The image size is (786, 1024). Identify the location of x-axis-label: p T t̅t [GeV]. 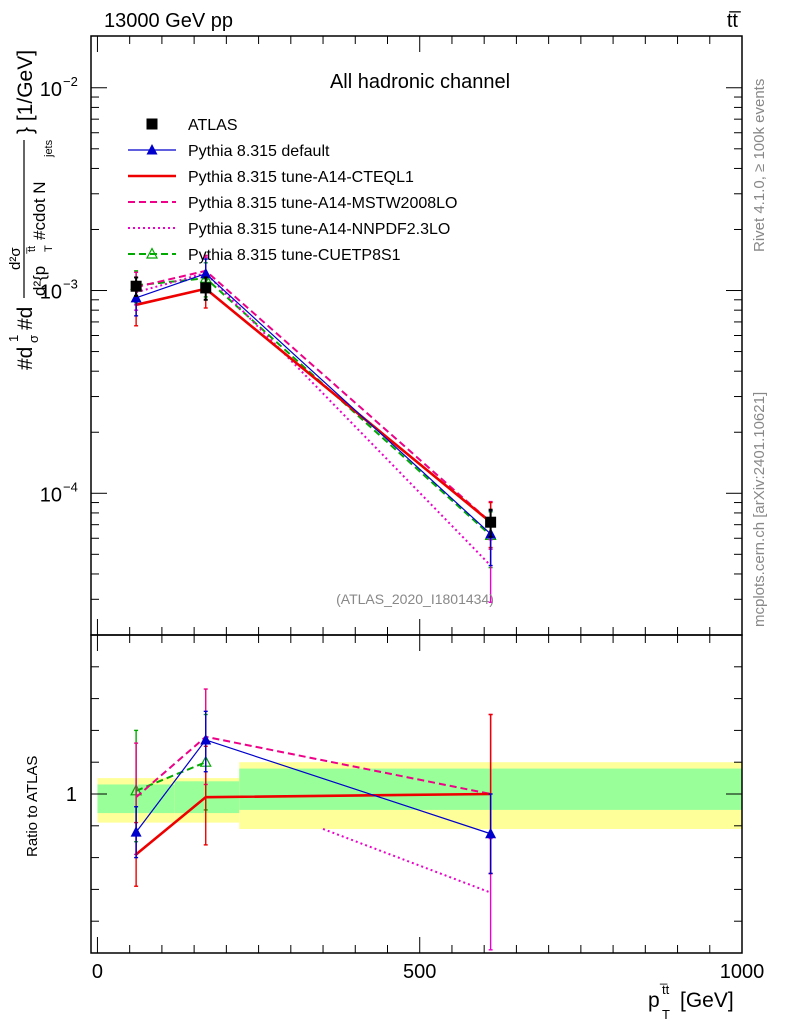
(691, 1002).